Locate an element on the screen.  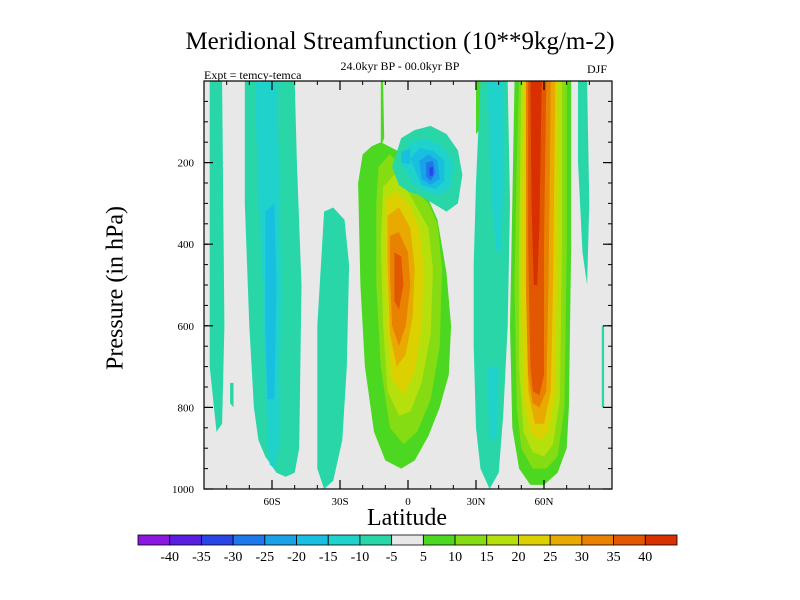
colorbar-label: -15 is located at coordinates (328, 557).